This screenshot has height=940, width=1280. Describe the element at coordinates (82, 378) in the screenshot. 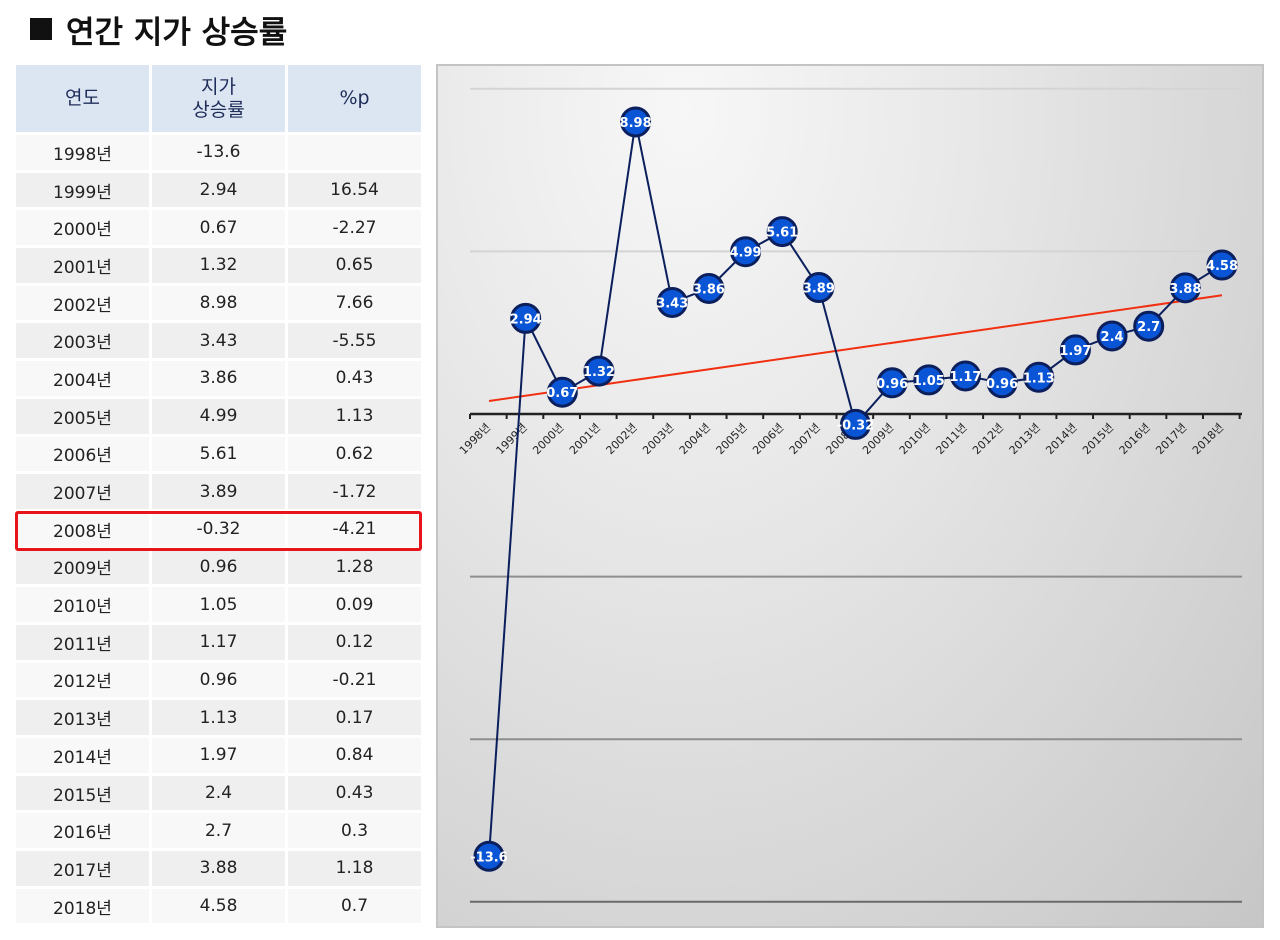

I see `cell-year: 2004년` at that location.